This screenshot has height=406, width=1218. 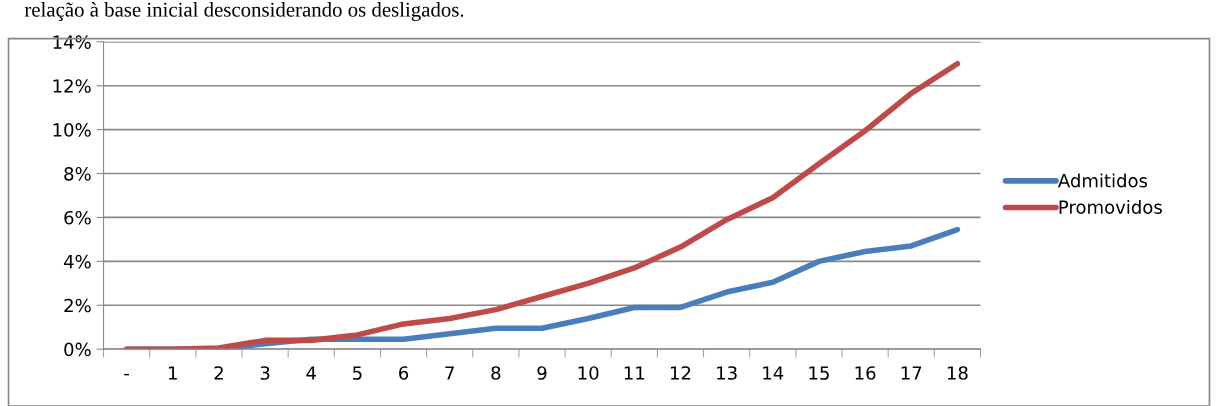 I want to click on x-tick-label: 6, so click(x=404, y=373).